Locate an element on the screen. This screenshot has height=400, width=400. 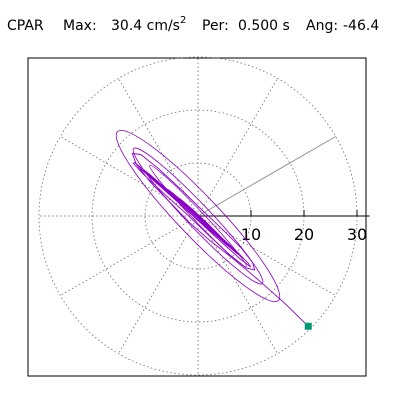
peak-marker-layer is located at coordinates (308, 326).